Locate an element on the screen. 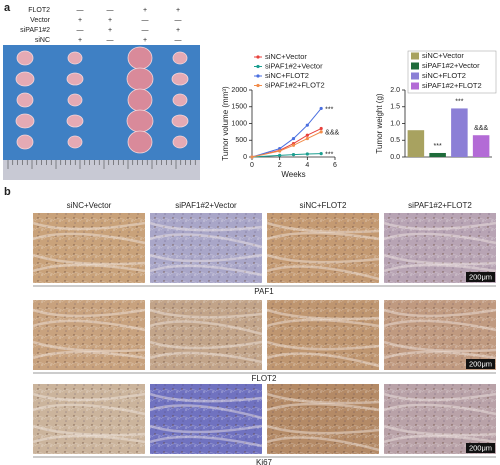 The height and width of the screenshot is (465, 500). y-tick-label: 1.0 is located at coordinates (395, 123).